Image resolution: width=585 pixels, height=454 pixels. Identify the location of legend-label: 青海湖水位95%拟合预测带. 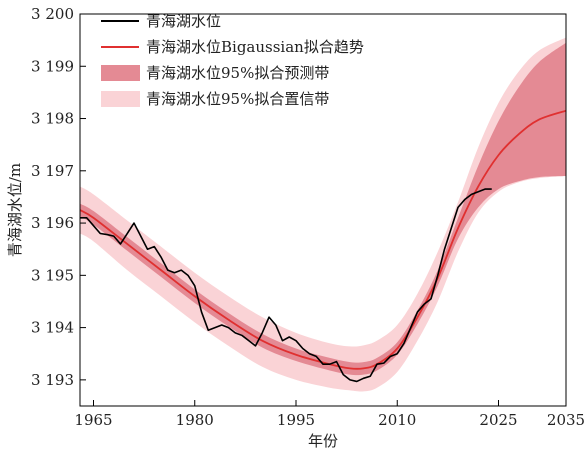
(237, 73).